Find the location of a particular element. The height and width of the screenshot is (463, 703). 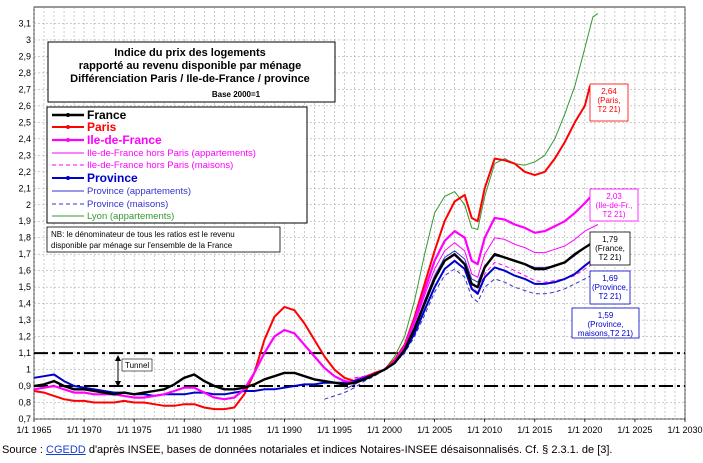

y-tick-label: 1 is located at coordinates (28, 370).